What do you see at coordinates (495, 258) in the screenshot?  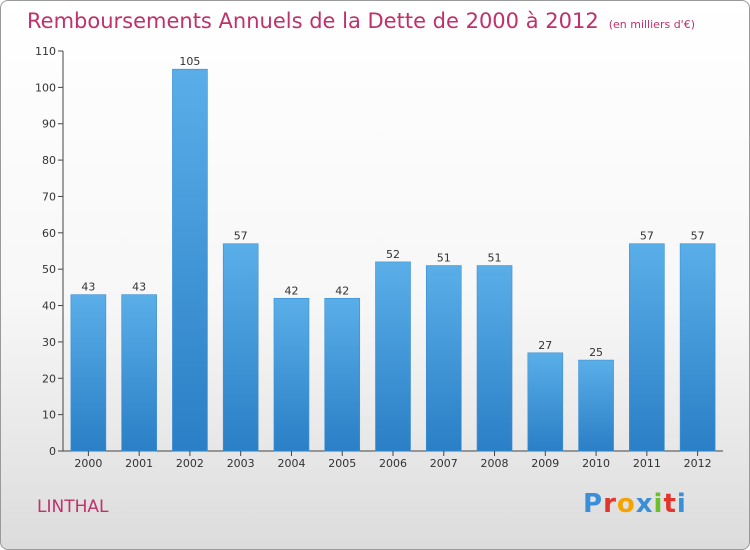 I see `data-label-2008: 51` at bounding box center [495, 258].